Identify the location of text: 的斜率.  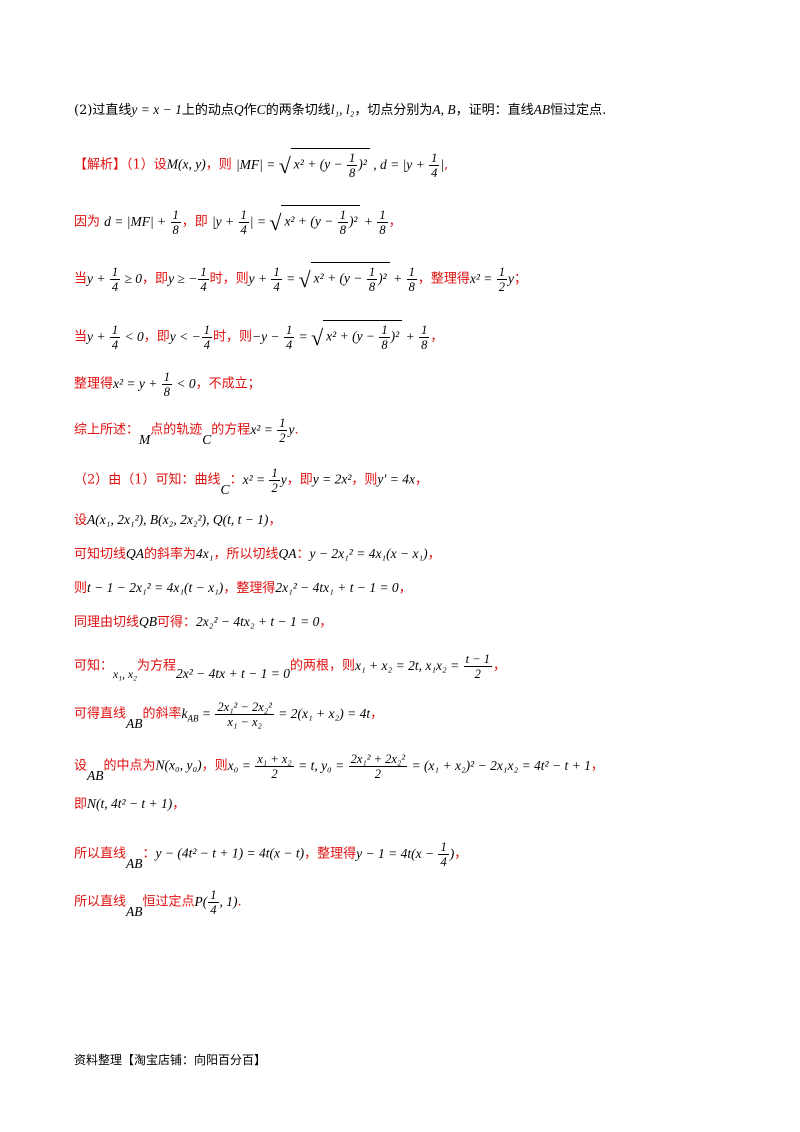
(162, 714).